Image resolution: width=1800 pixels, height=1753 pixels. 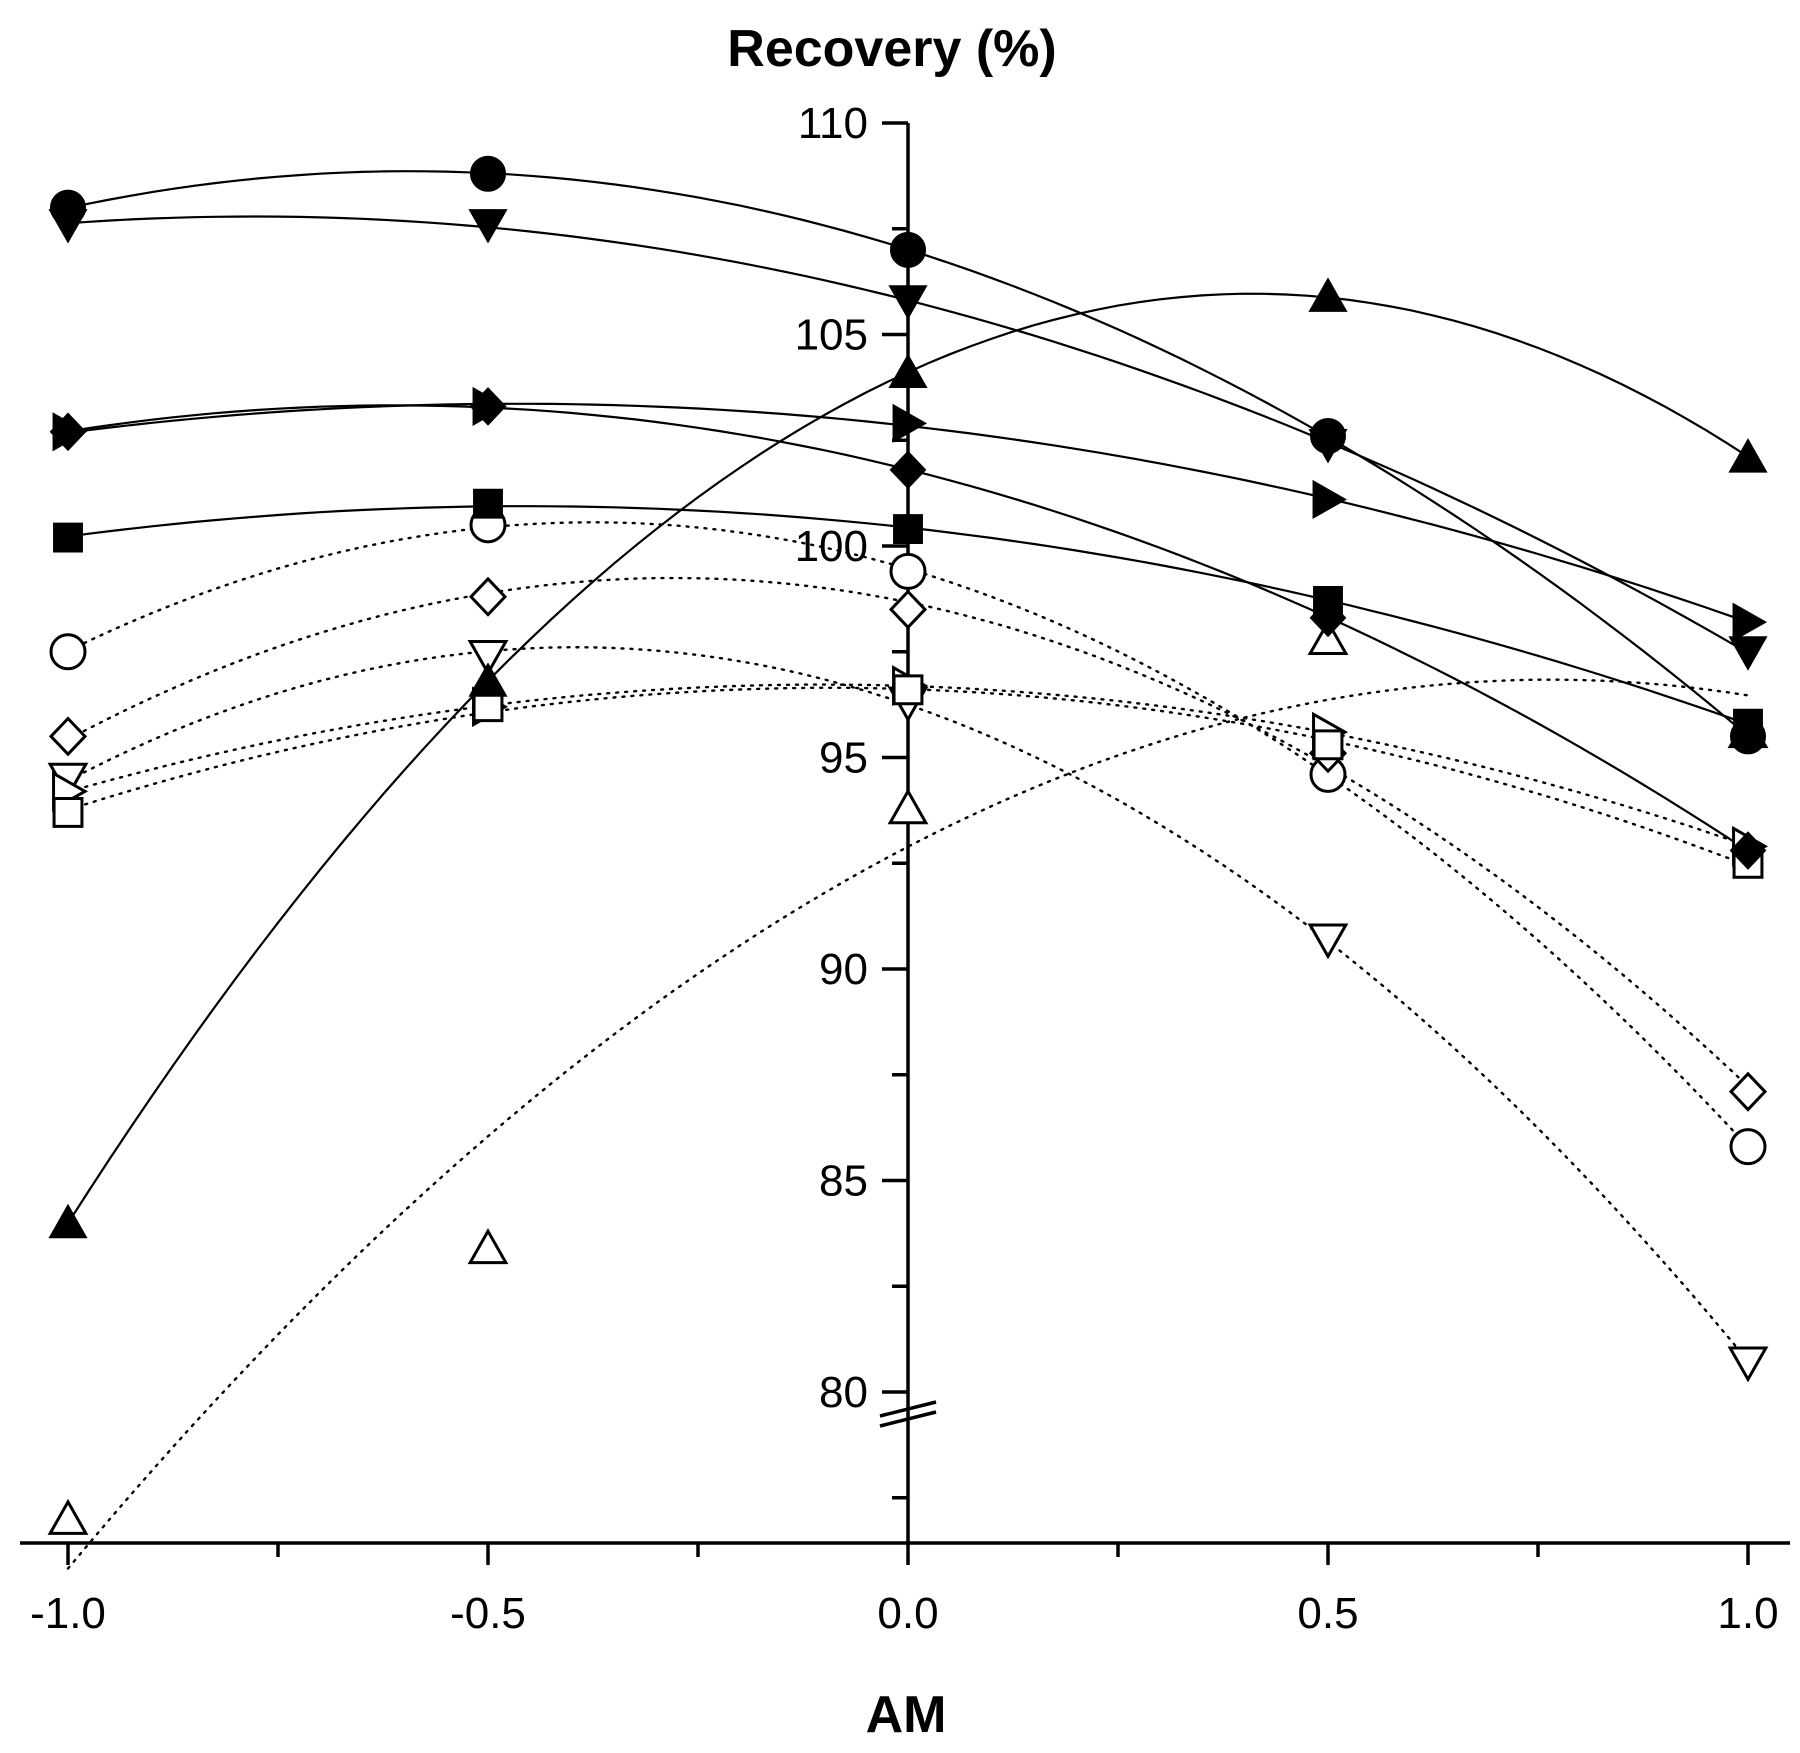 I want to click on y-tick-label: 100, so click(x=831, y=546).